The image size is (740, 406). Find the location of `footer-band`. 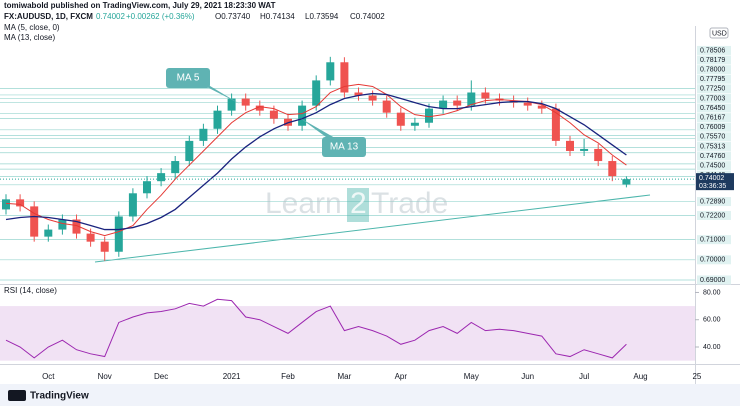

footer-band is located at coordinates (370, 395).